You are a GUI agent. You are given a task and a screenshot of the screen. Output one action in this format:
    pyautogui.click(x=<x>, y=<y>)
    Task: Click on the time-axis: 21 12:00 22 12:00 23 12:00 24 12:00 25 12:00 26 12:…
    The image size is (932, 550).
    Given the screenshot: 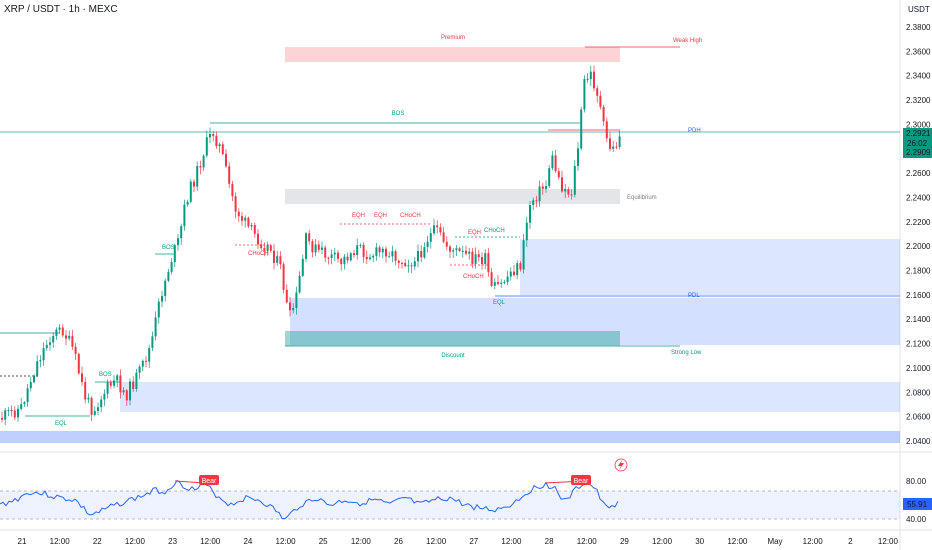 What is the action you would take?
    pyautogui.click(x=458, y=541)
    